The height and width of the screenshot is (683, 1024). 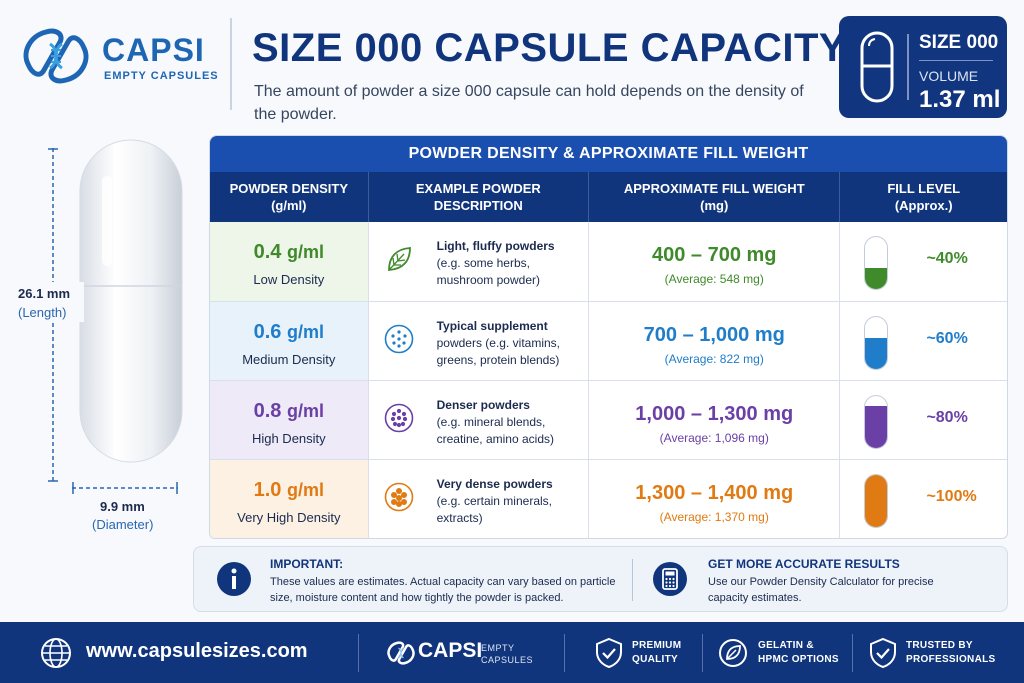 What do you see at coordinates (49, 302) in the screenshot?
I see `length-label-bg` at bounding box center [49, 302].